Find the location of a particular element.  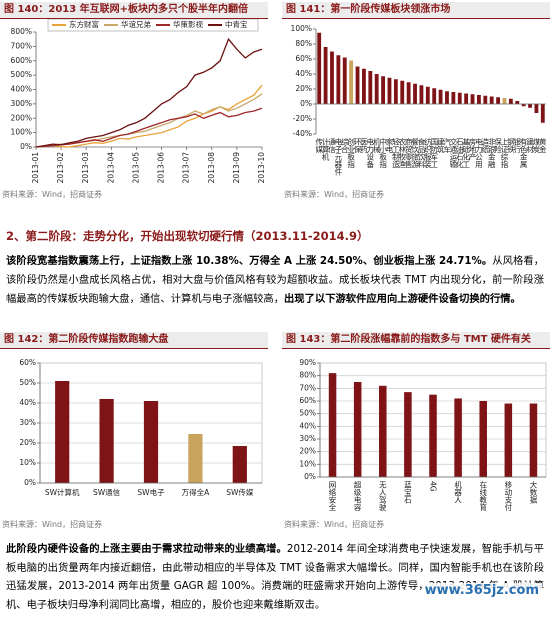

x-tick-label: 2013-10 is located at coordinates (261, 168).